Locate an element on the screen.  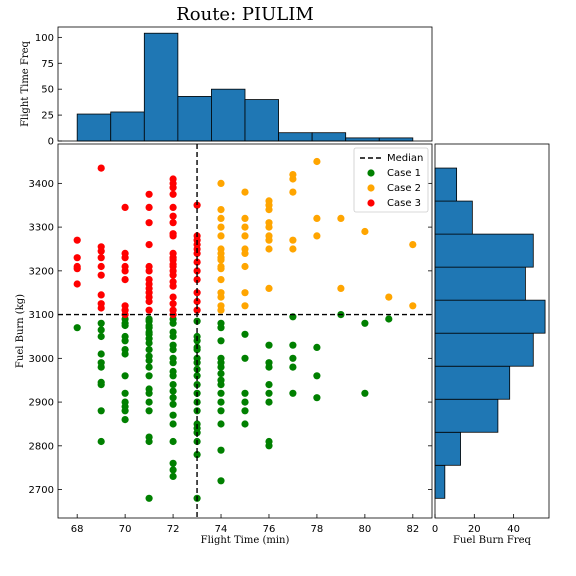
legend-case1-marker is located at coordinates (371, 173).